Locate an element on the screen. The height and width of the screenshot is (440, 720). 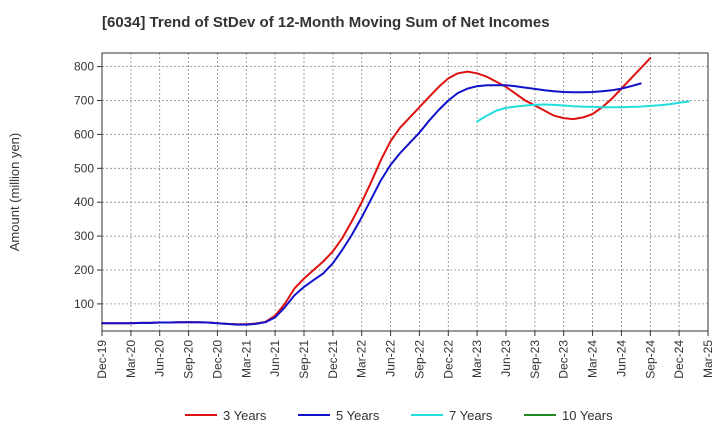
legend: 3 Years 5 Years 7 Years 10 Years is located at coordinates (399, 415).